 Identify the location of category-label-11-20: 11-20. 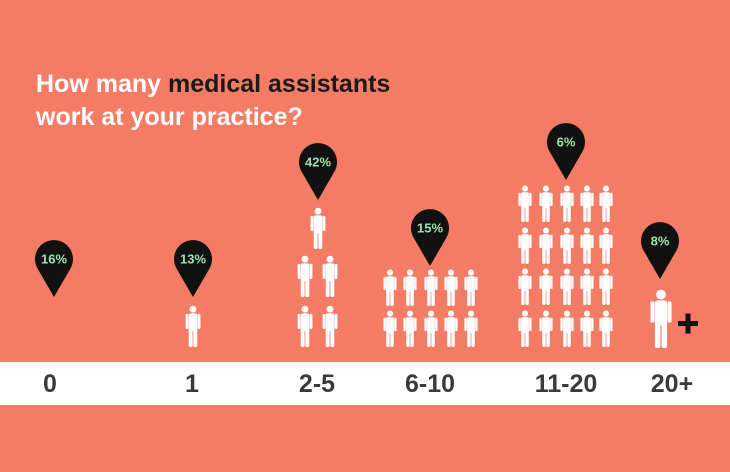
(566, 384).